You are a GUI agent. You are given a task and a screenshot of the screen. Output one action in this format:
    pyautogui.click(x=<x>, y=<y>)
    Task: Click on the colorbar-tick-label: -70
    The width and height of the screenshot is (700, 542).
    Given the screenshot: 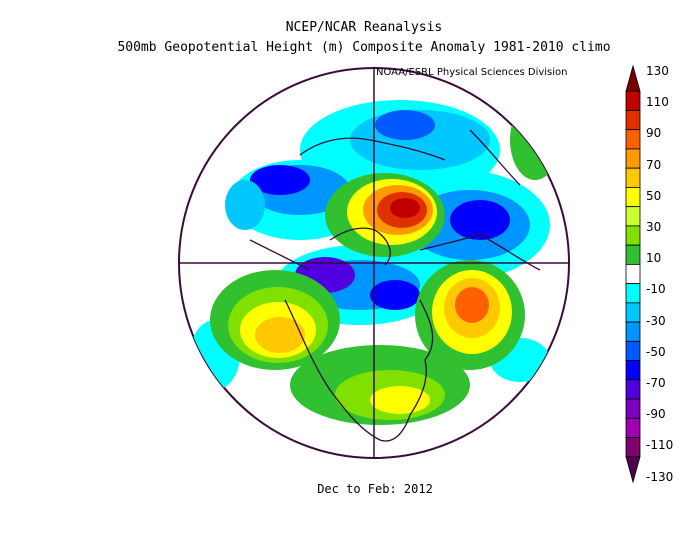 What is the action you would take?
    pyautogui.click(x=656, y=383)
    